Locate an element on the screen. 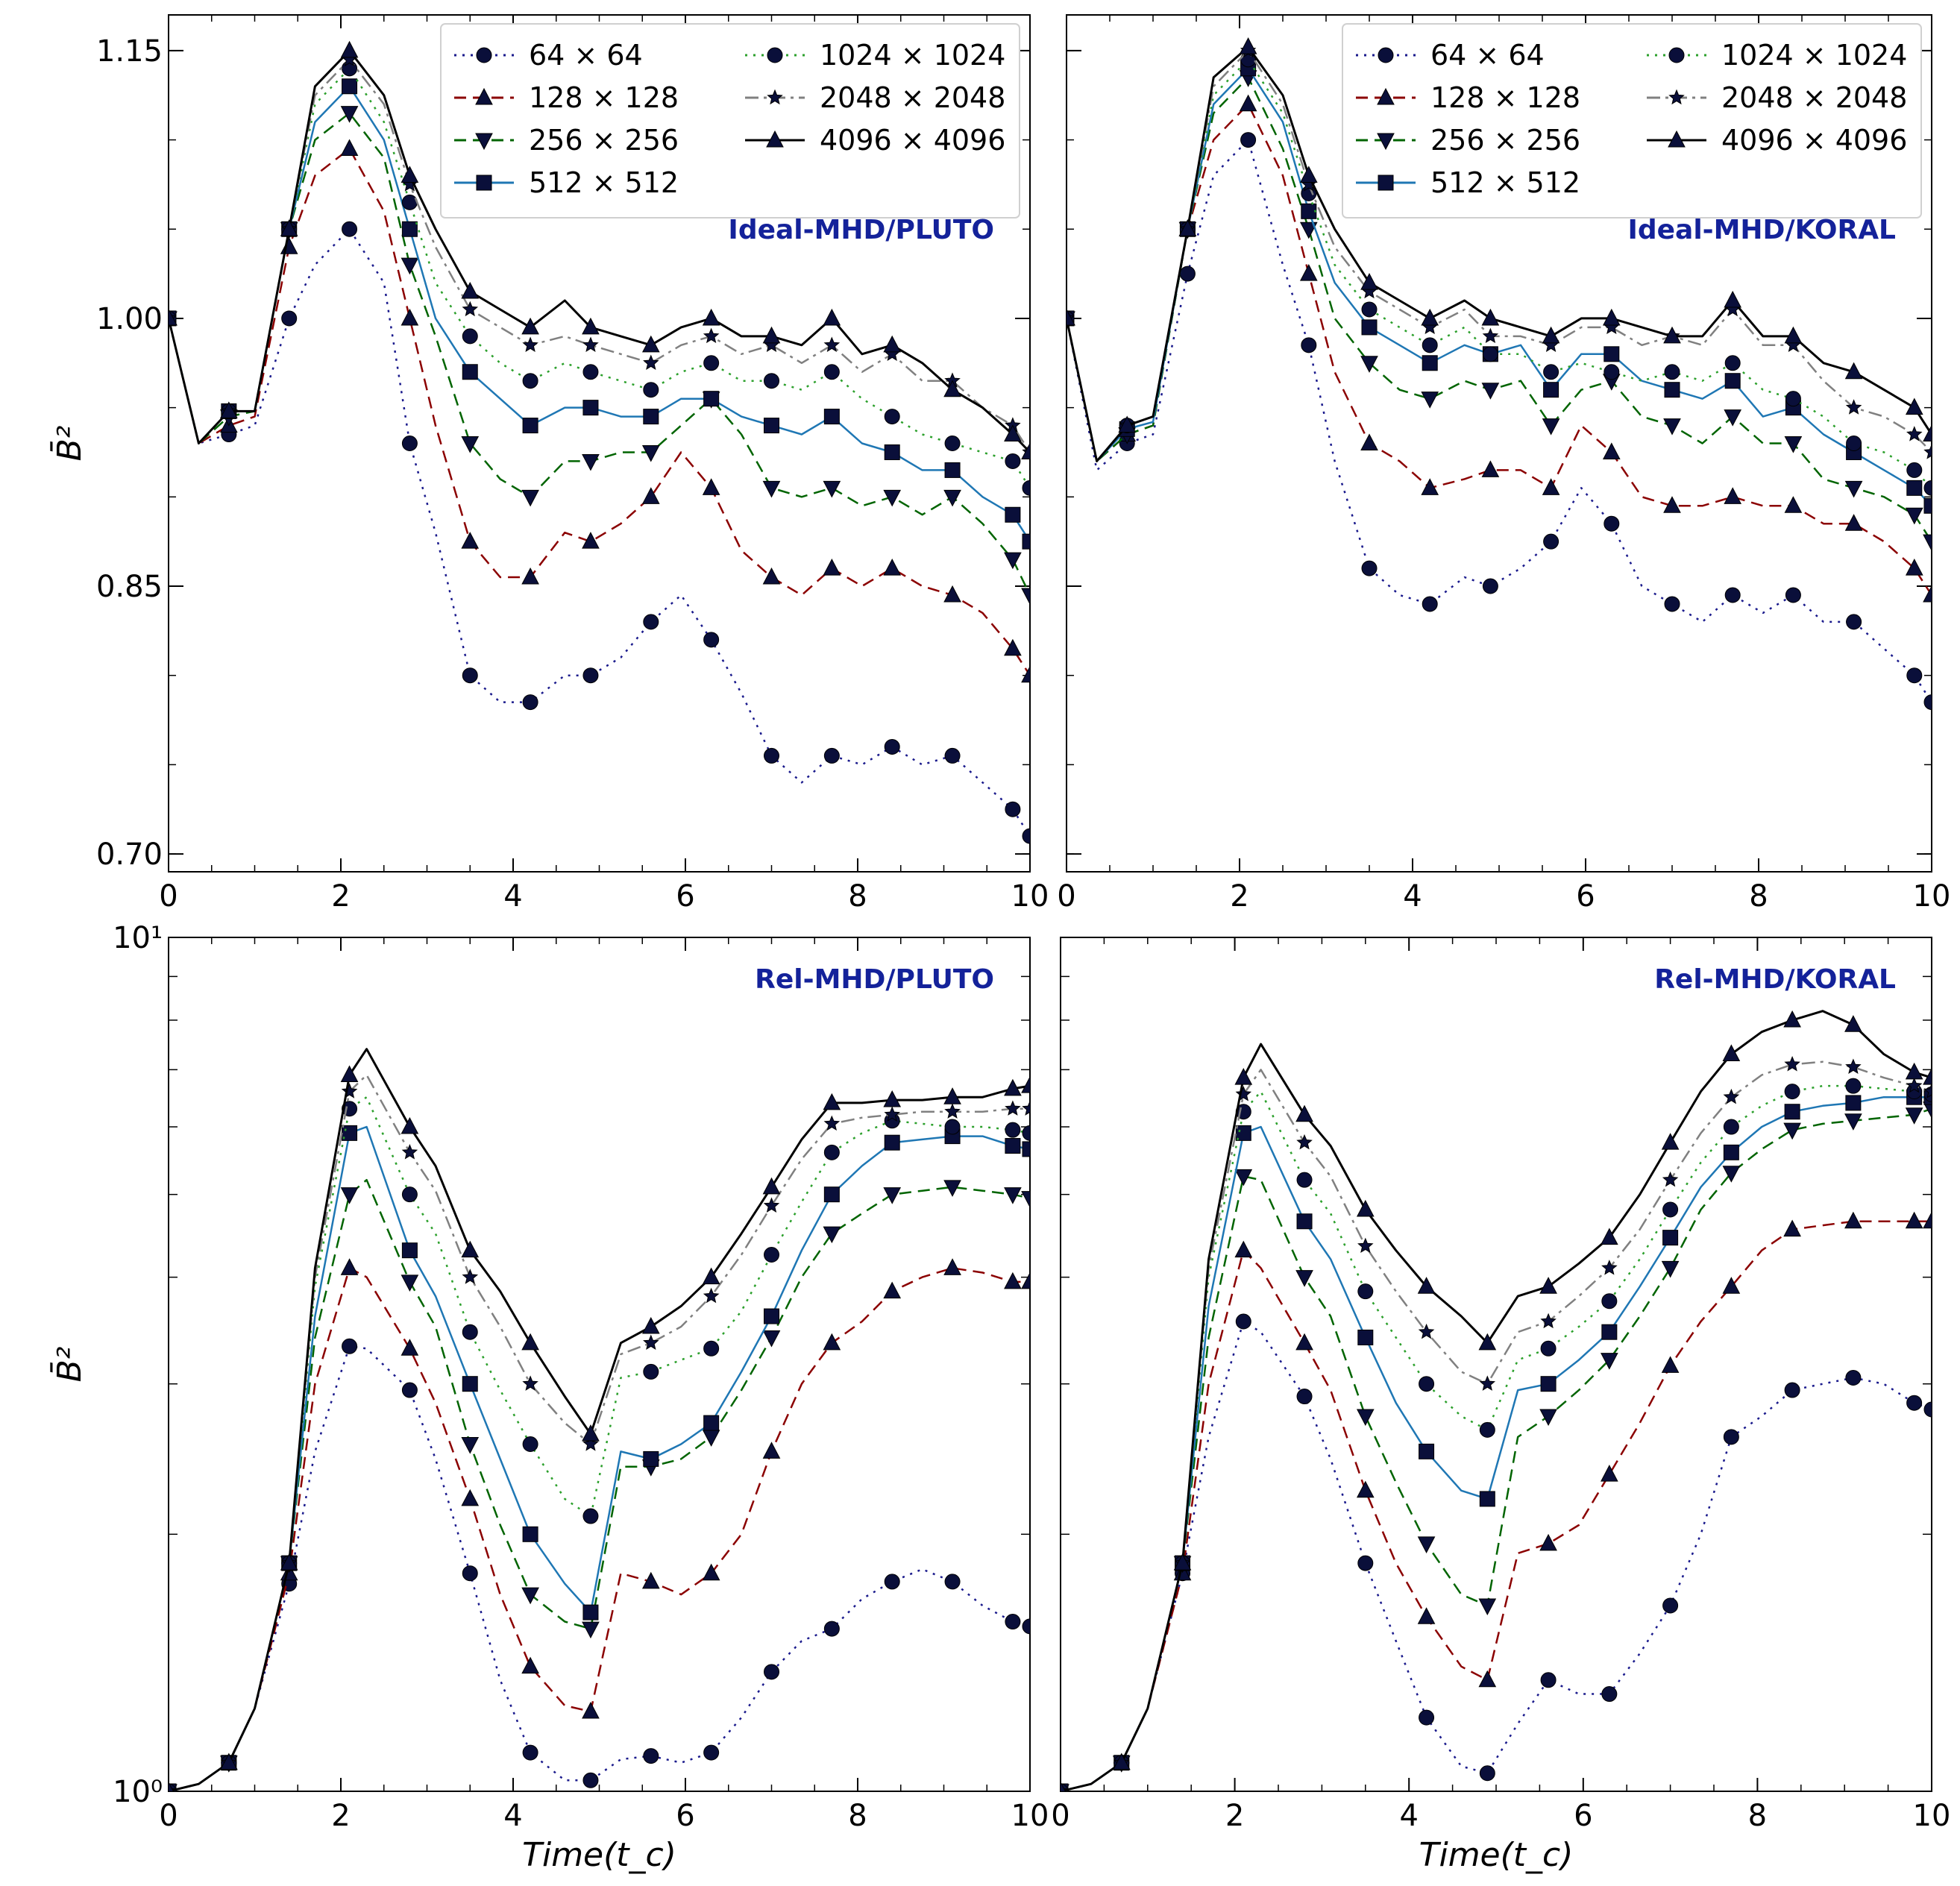  legend-label: 512 × 512 is located at coordinates (604, 182).